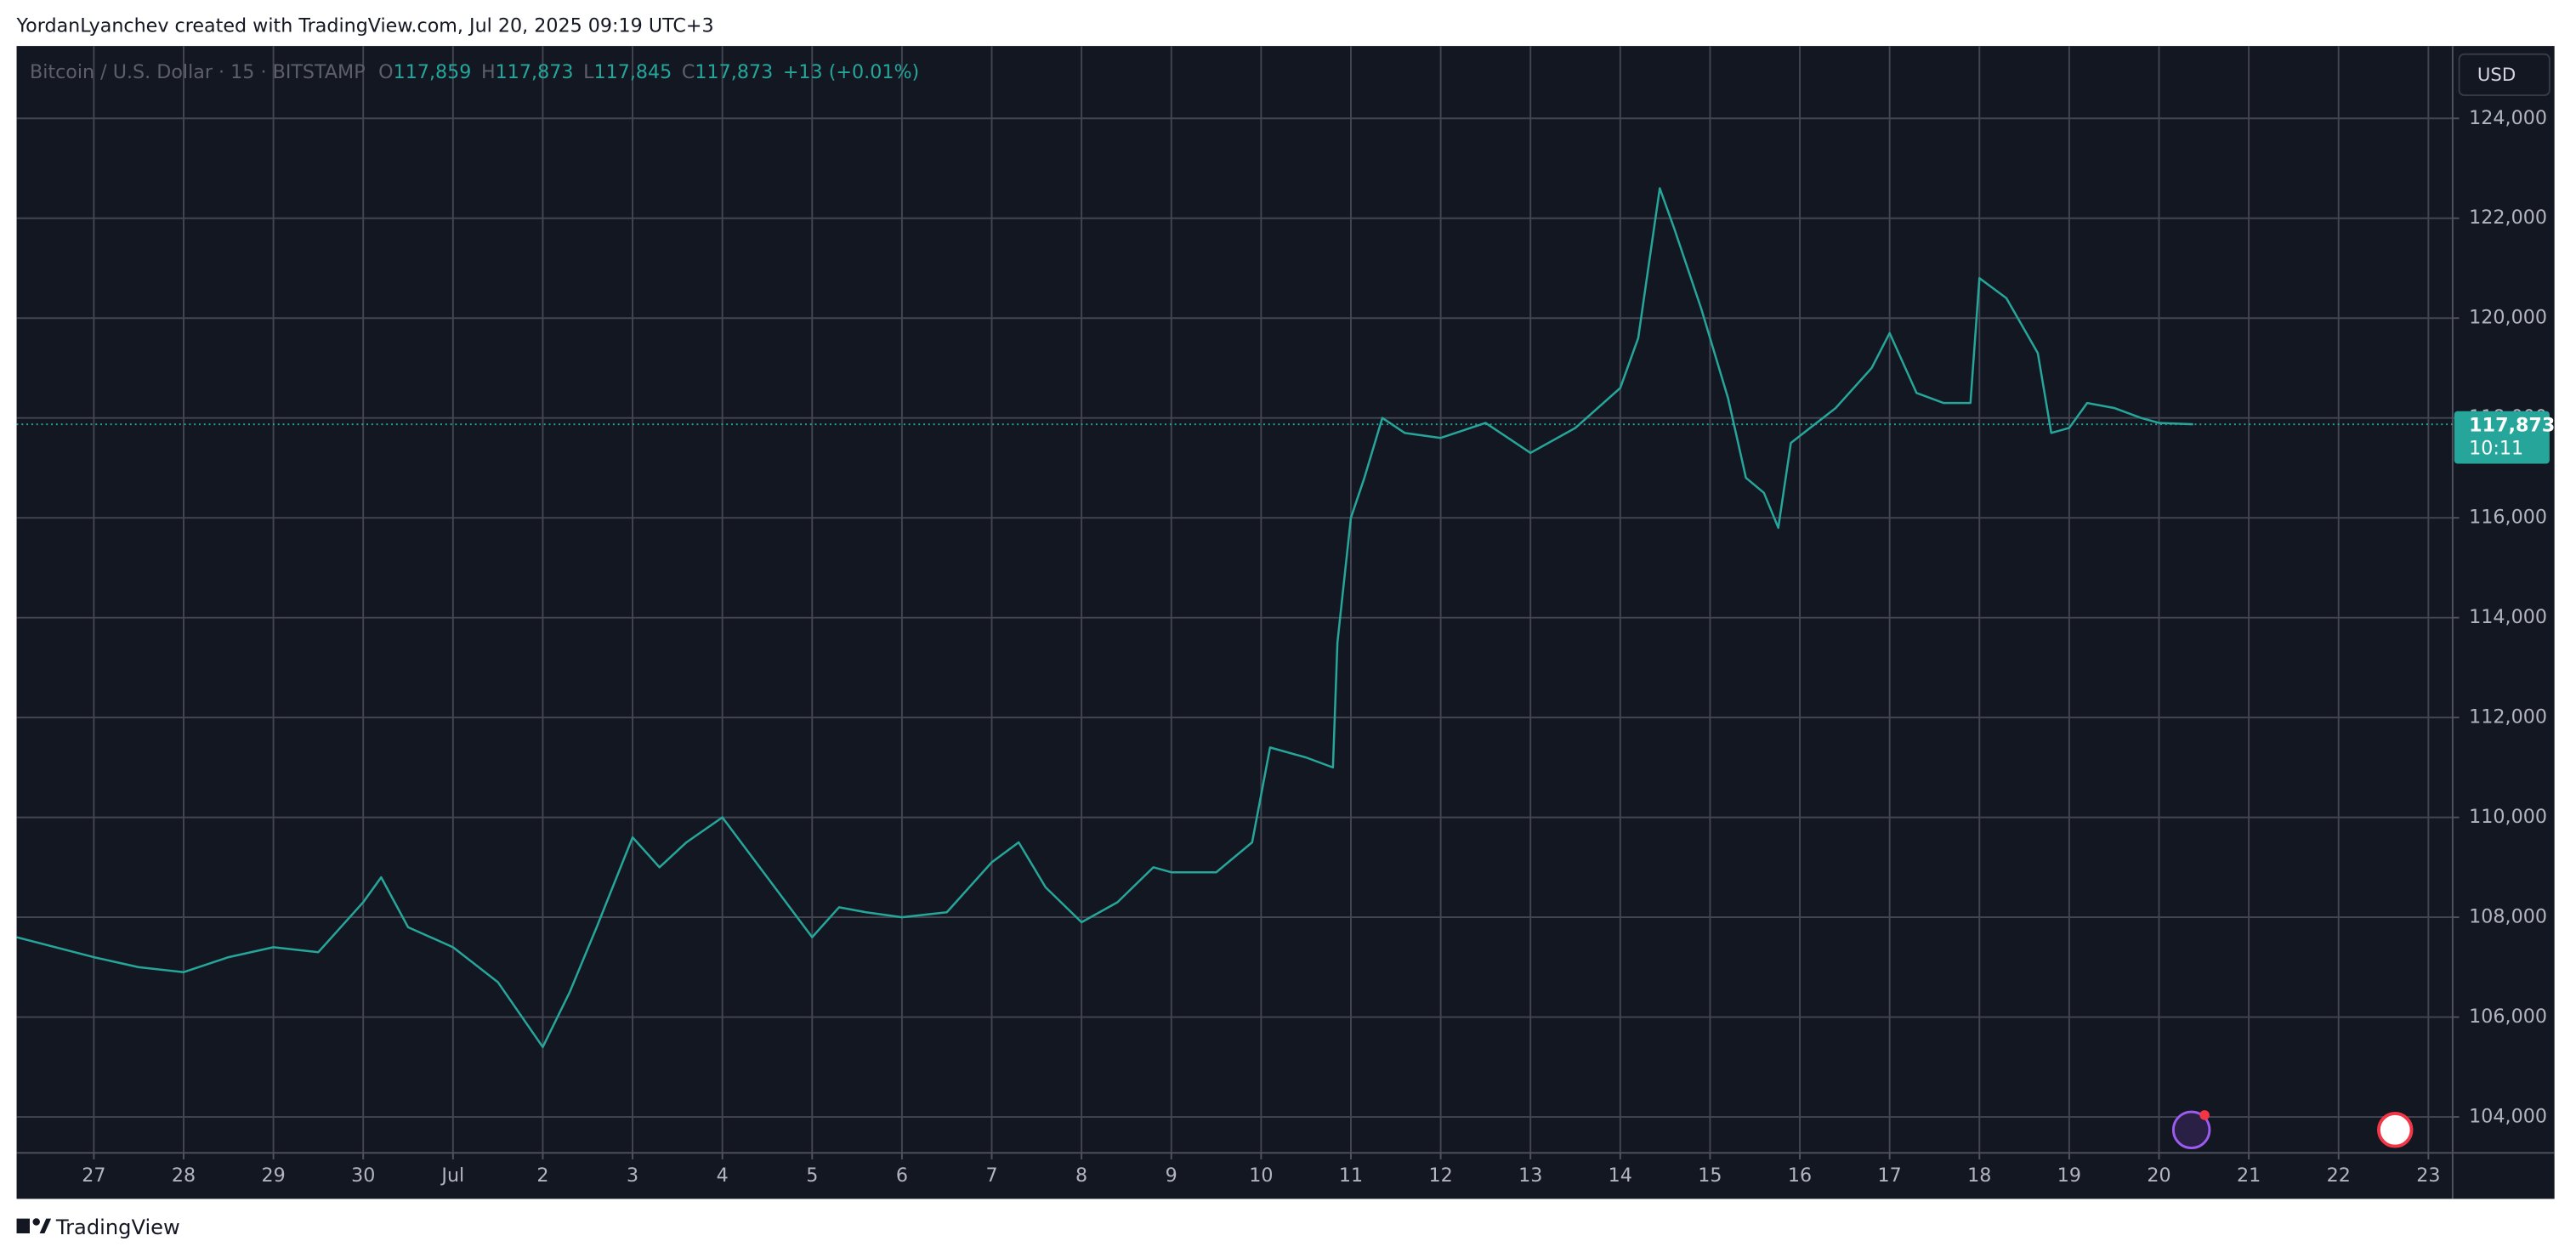 This screenshot has height=1258, width=2576. What do you see at coordinates (385, 72) in the screenshot?
I see `ohlc-key: O` at bounding box center [385, 72].